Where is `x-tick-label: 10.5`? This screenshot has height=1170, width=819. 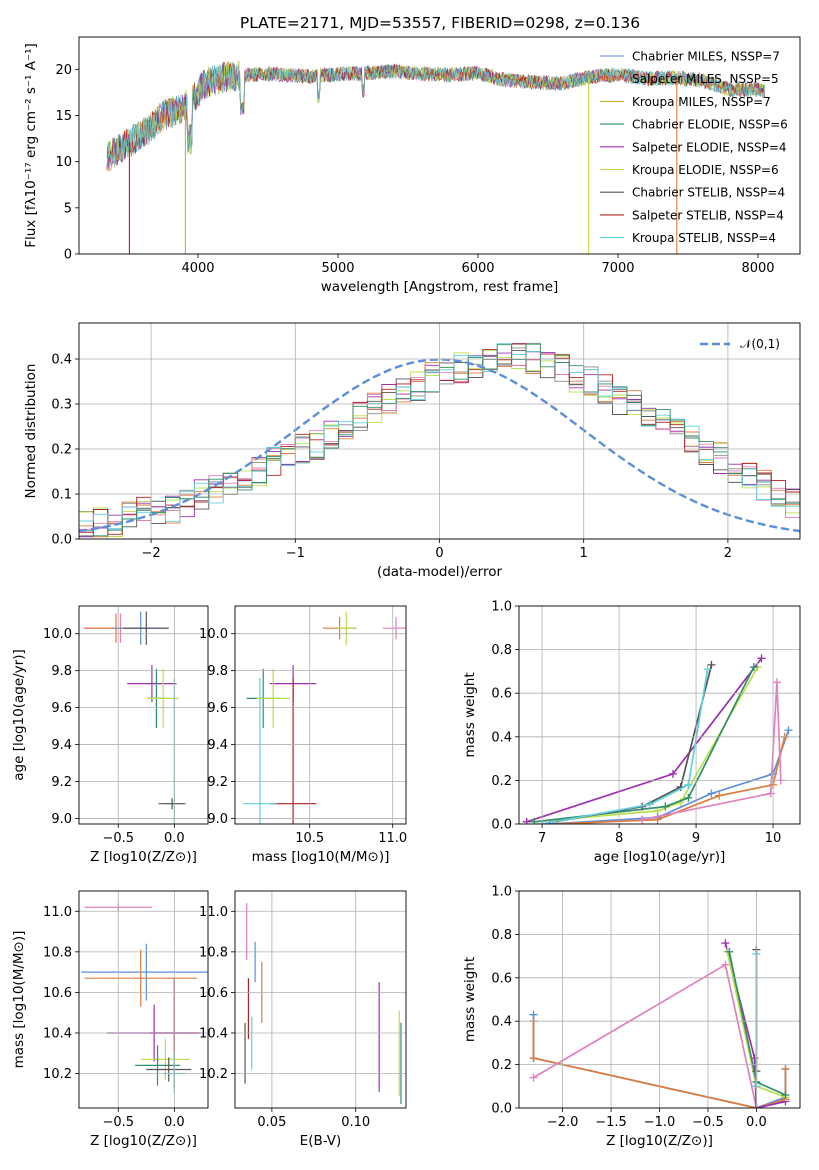 x-tick-label: 10.5 is located at coordinates (309, 838).